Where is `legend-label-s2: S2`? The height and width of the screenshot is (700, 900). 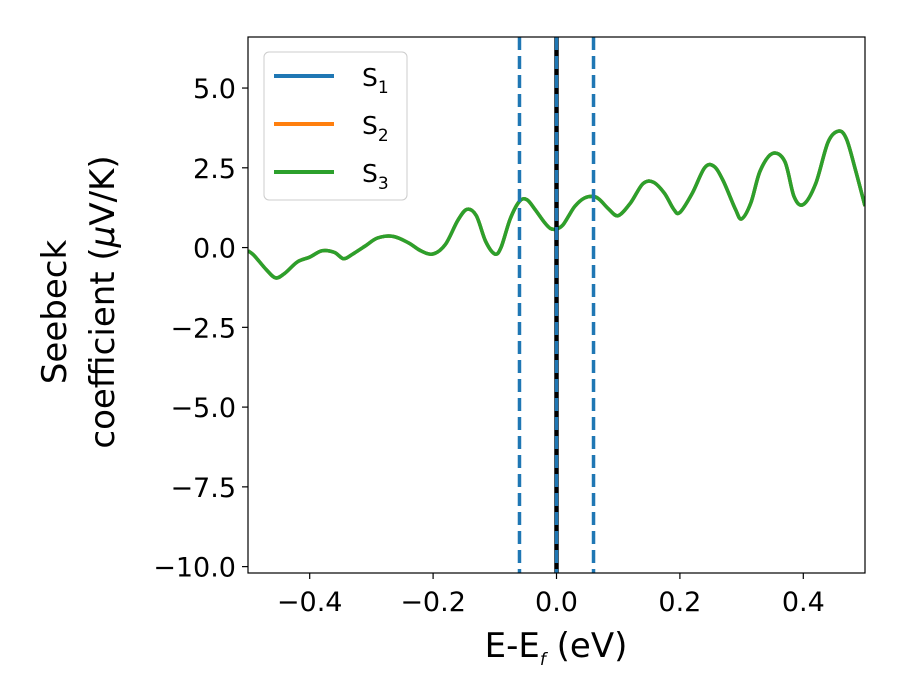 legend-label-s2: S2 is located at coordinates (375, 128).